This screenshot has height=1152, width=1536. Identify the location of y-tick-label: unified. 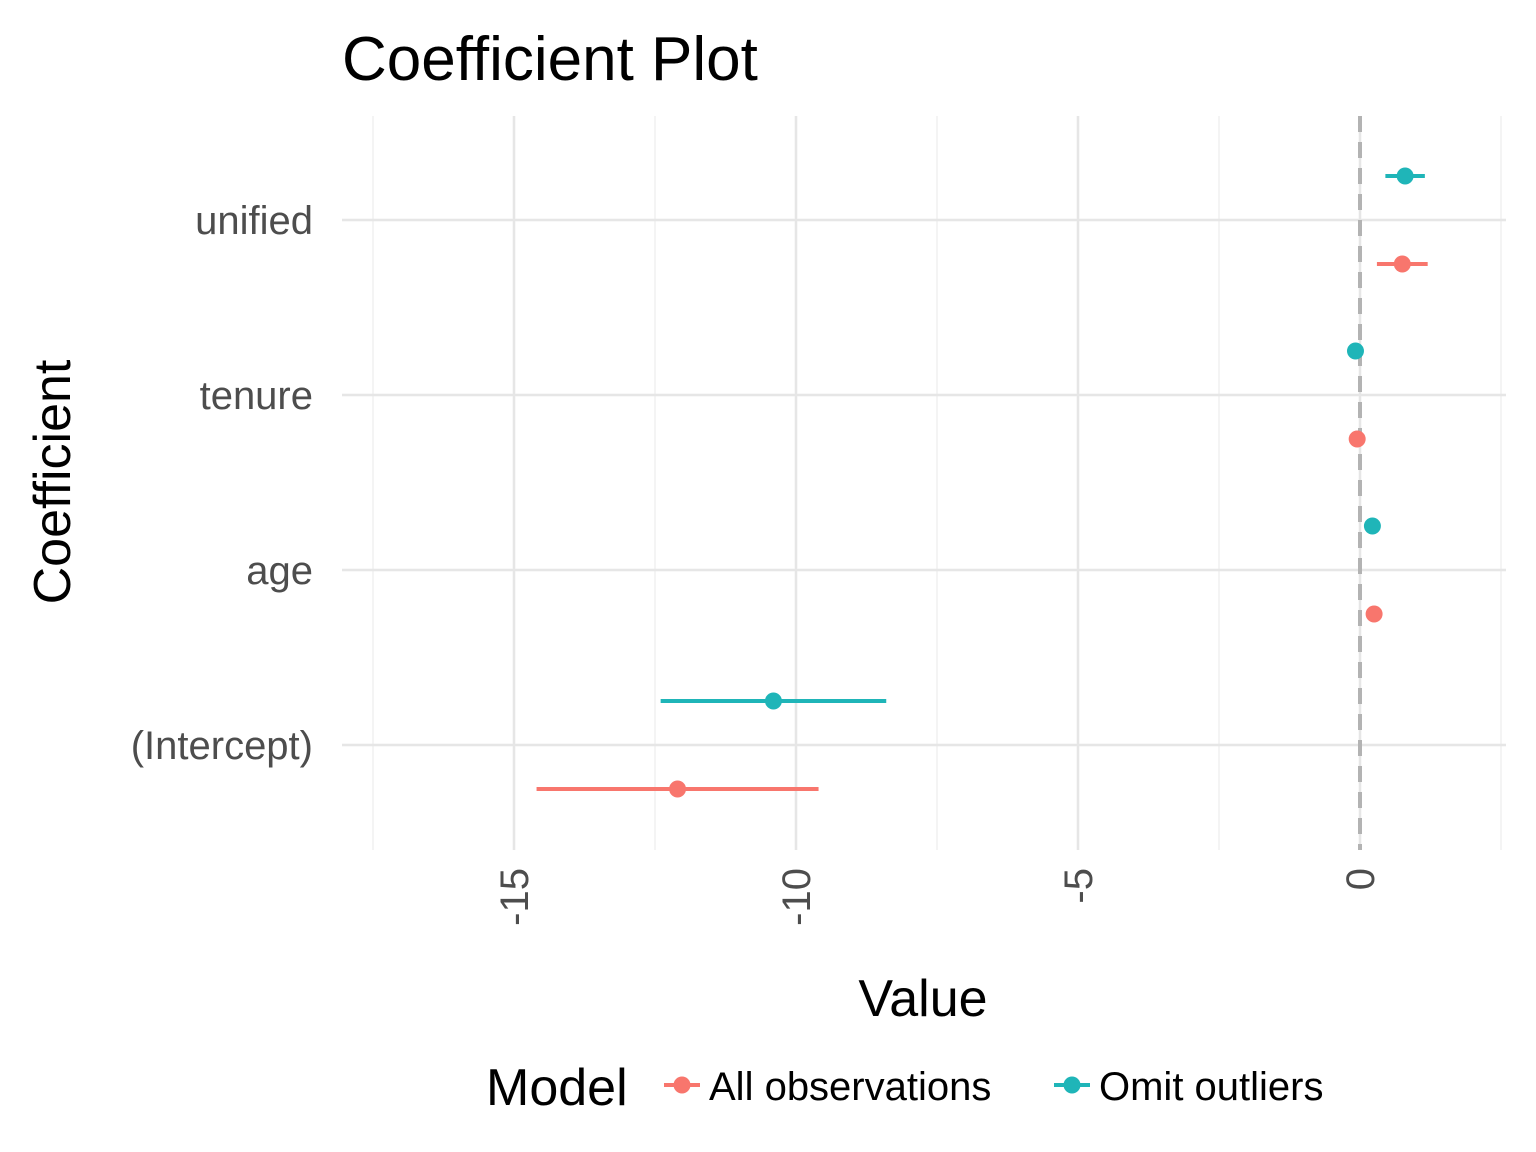
(254, 221).